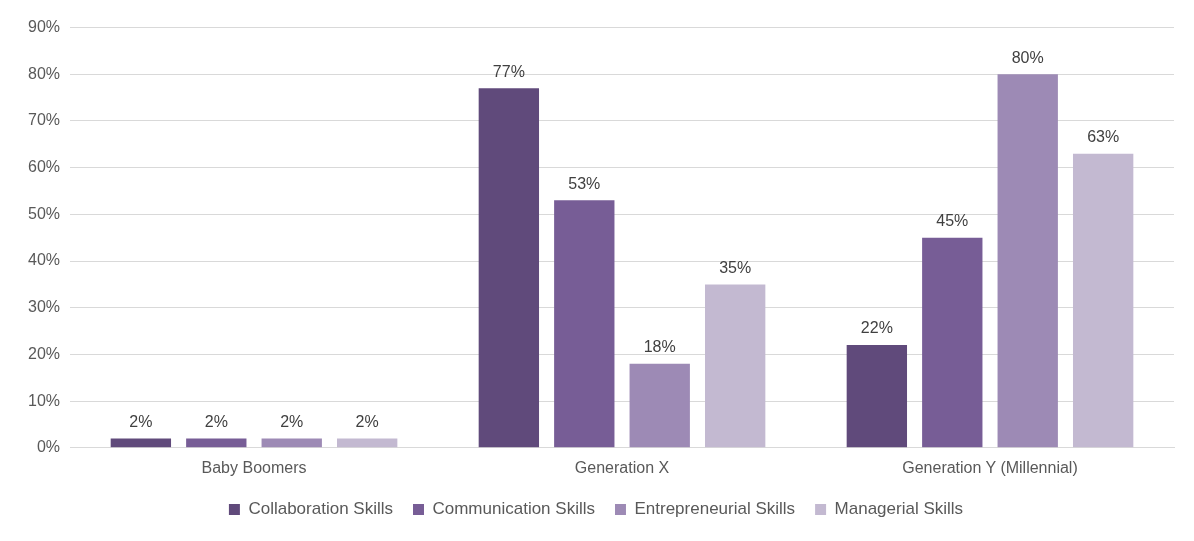 This screenshot has height=541, width=1194. What do you see at coordinates (44, 353) in the screenshot?
I see `y-tick-label: 20%` at bounding box center [44, 353].